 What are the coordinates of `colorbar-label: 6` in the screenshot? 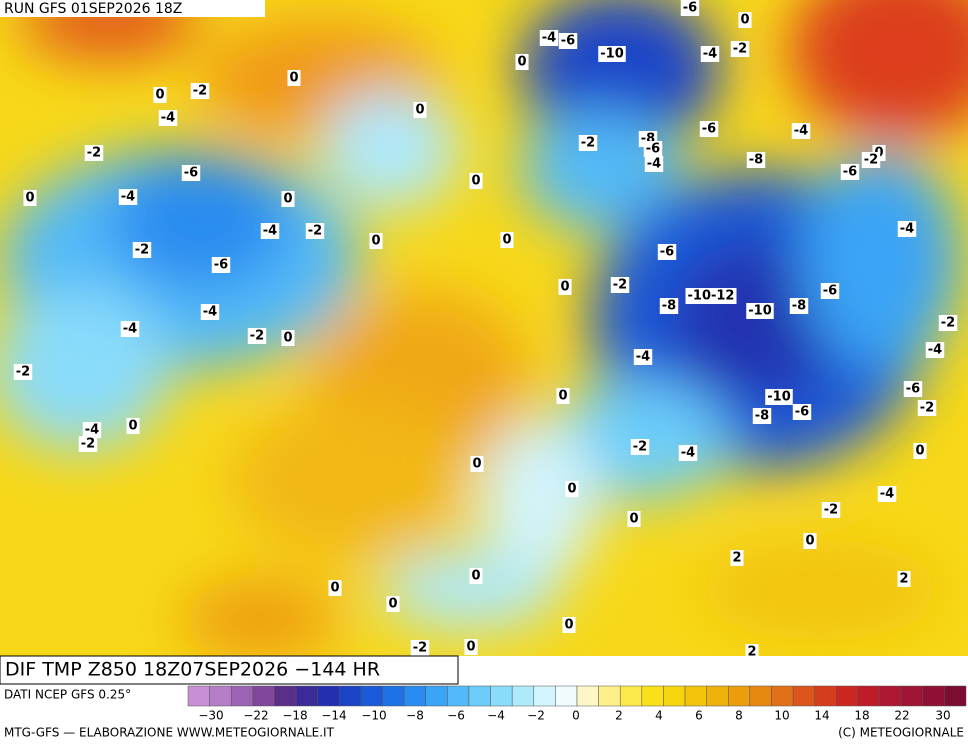 It's located at (699, 716).